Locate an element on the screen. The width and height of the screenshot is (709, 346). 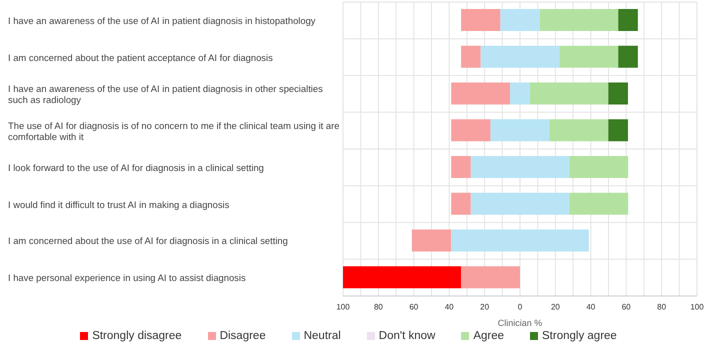
y-tick-label: I am concerned about the use of AI for diagnosis in a clinical setting is located at coordinates (148, 240).